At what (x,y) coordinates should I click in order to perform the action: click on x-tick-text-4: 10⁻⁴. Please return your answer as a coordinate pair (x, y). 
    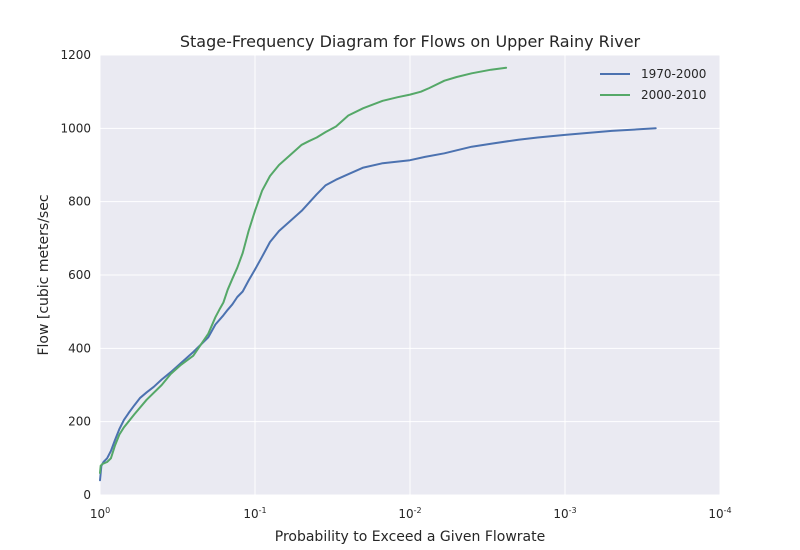
    Looking at the image, I should click on (719, 513).